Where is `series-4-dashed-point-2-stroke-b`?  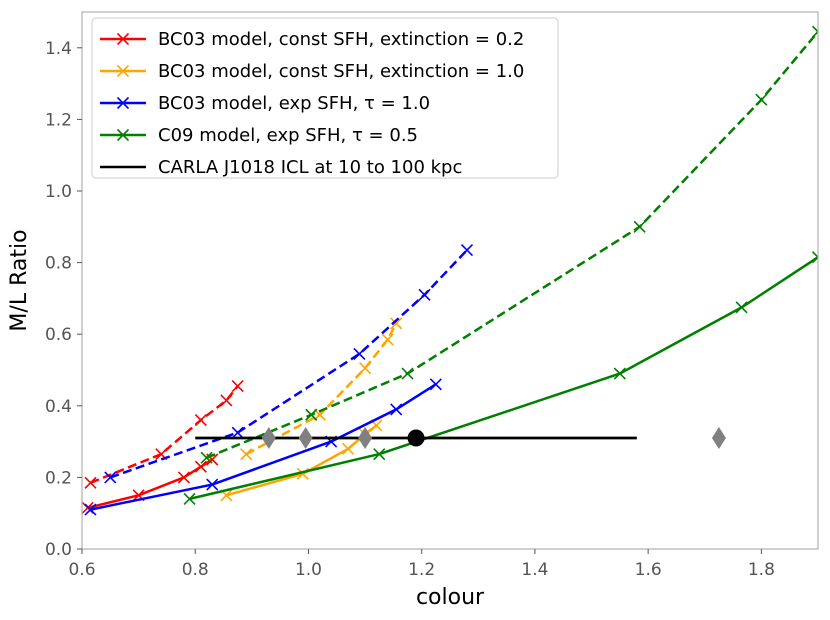 series-4-dashed-point-2-stroke-b is located at coordinates (311, 414).